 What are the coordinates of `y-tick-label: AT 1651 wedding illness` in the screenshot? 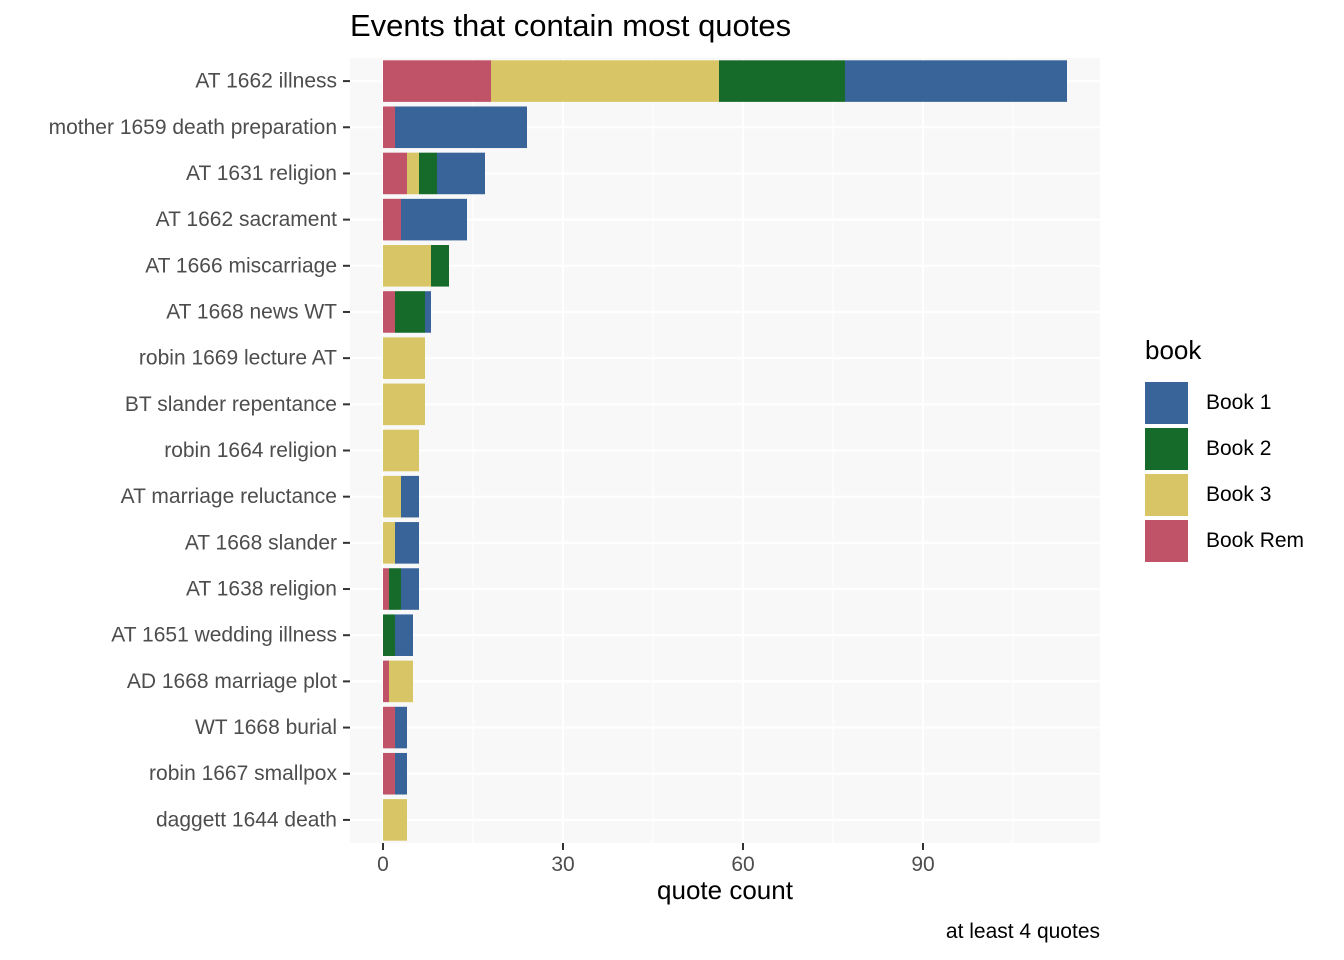 It's located at (224, 635).